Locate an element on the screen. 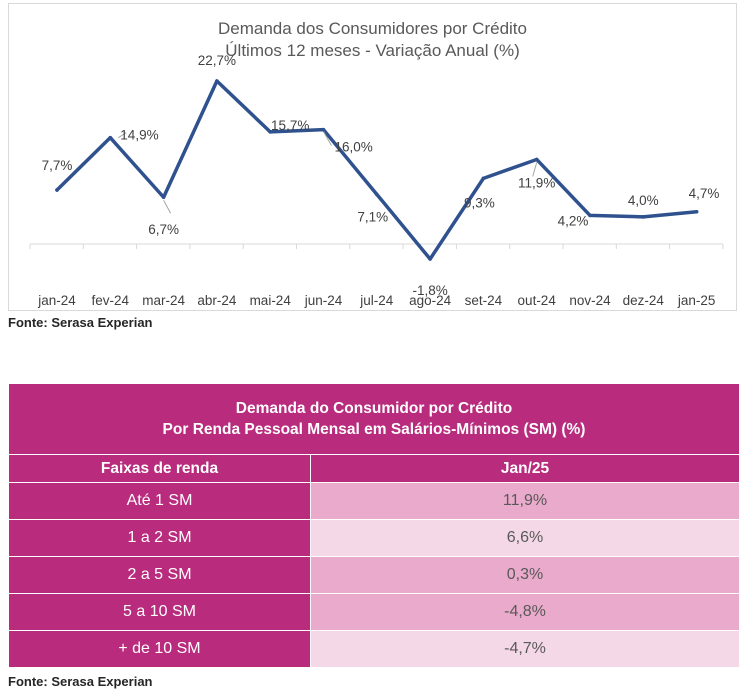 The height and width of the screenshot is (690, 747). x-tick-label: set-24 is located at coordinates (484, 300).